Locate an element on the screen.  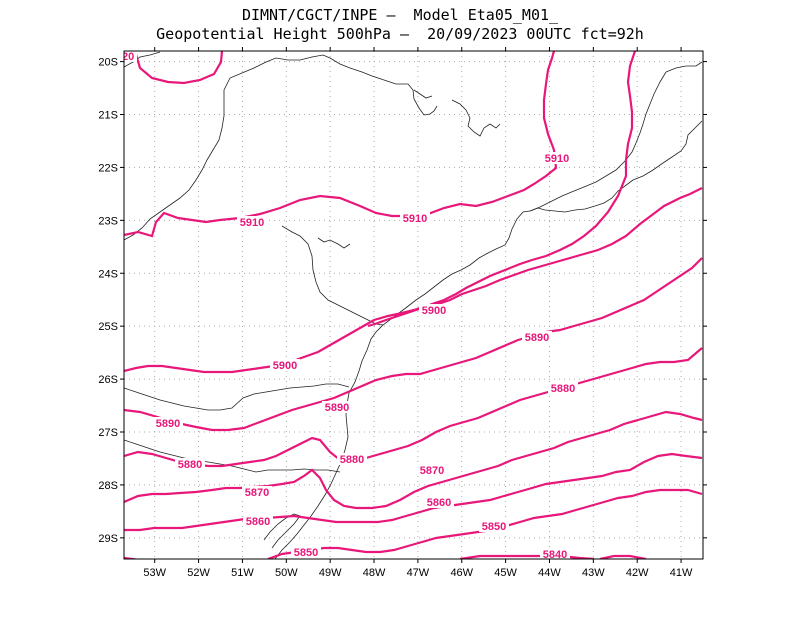
state-border-ba is located at coordinates (684, 67).